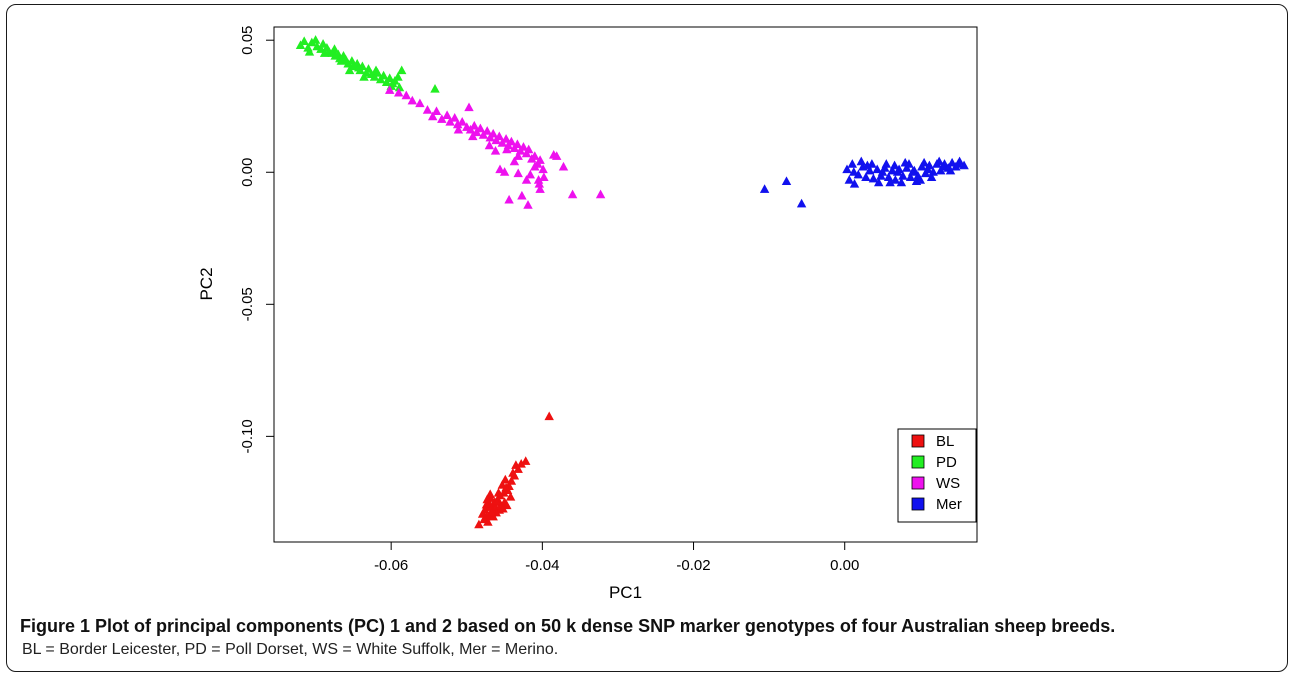 Image resolution: width=1290 pixels, height=676 pixels. Describe the element at coordinates (945, 441) in the screenshot. I see `legend-label-bl: BL` at that location.